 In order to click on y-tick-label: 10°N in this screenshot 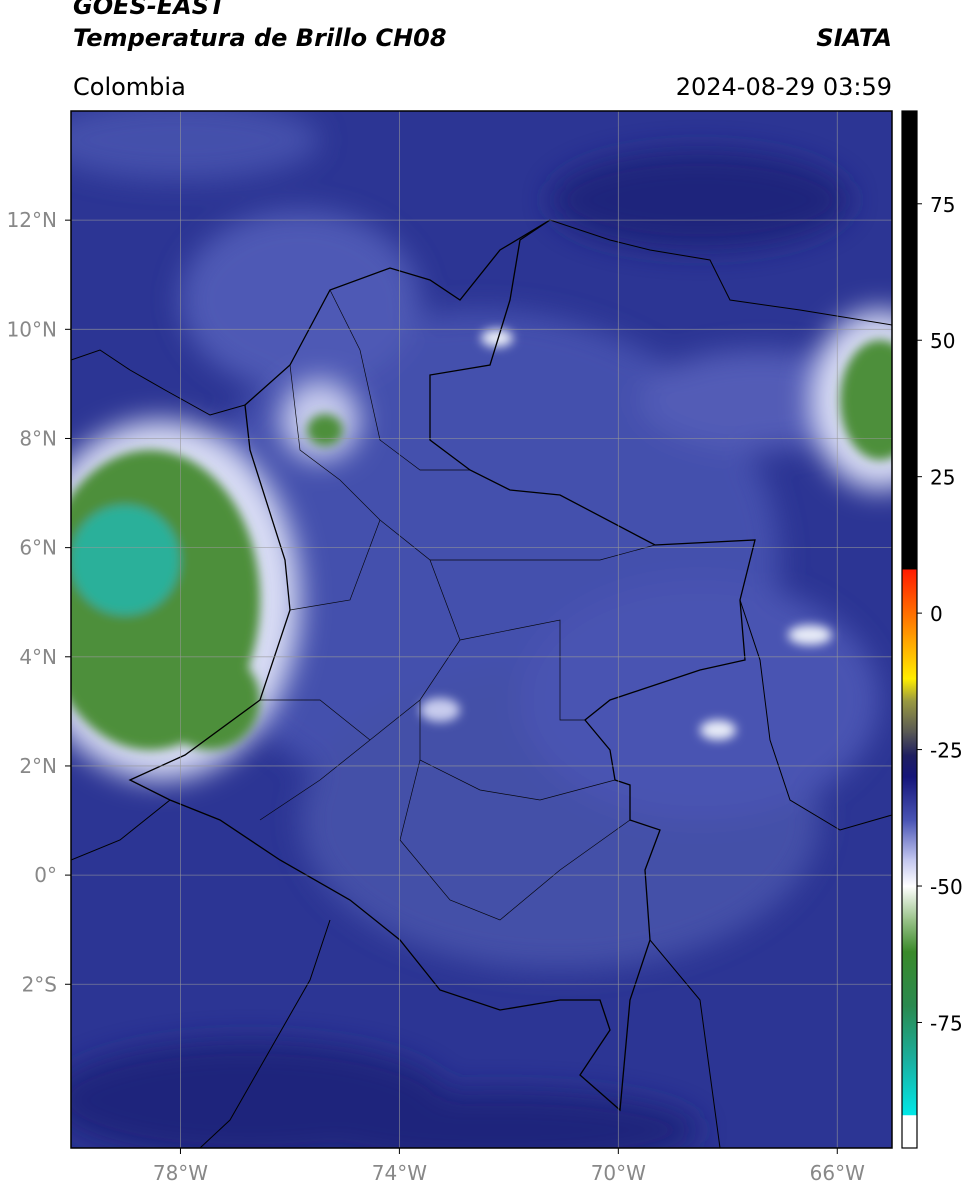, I will do `click(32, 329)`.